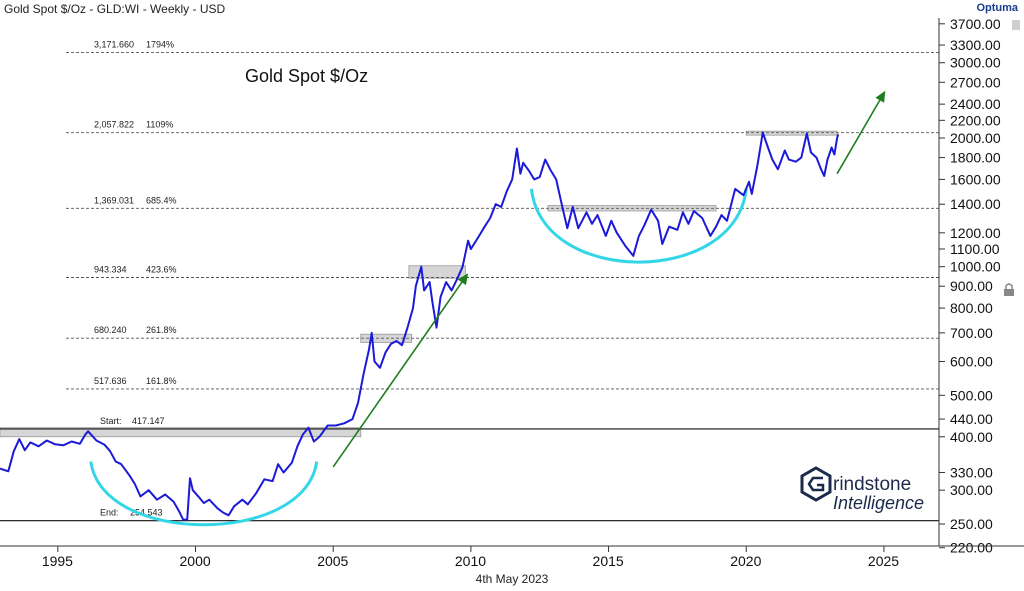 Image resolution: width=1024 pixels, height=591 pixels. I want to click on y-tick-label: 1600.00, so click(975, 179).